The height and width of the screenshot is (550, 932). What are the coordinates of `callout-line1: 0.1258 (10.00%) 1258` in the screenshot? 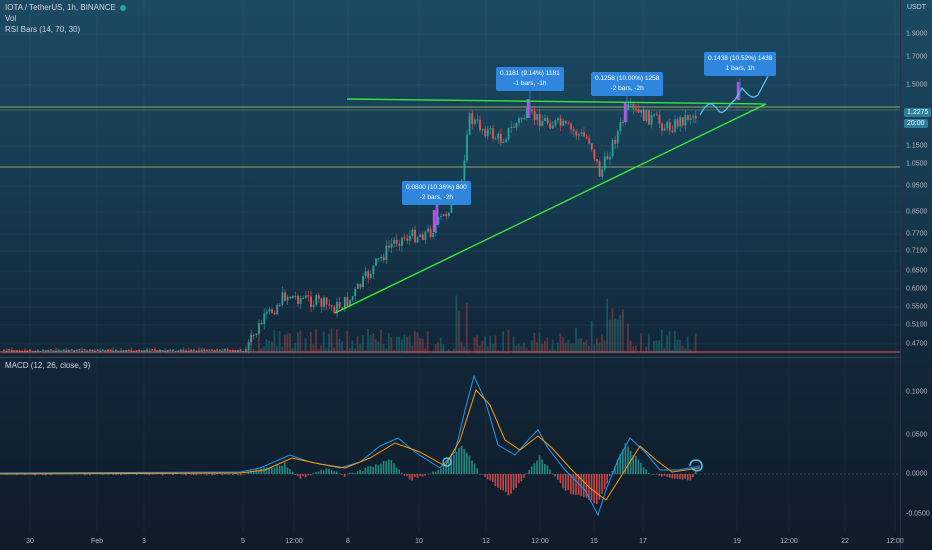 It's located at (627, 78).